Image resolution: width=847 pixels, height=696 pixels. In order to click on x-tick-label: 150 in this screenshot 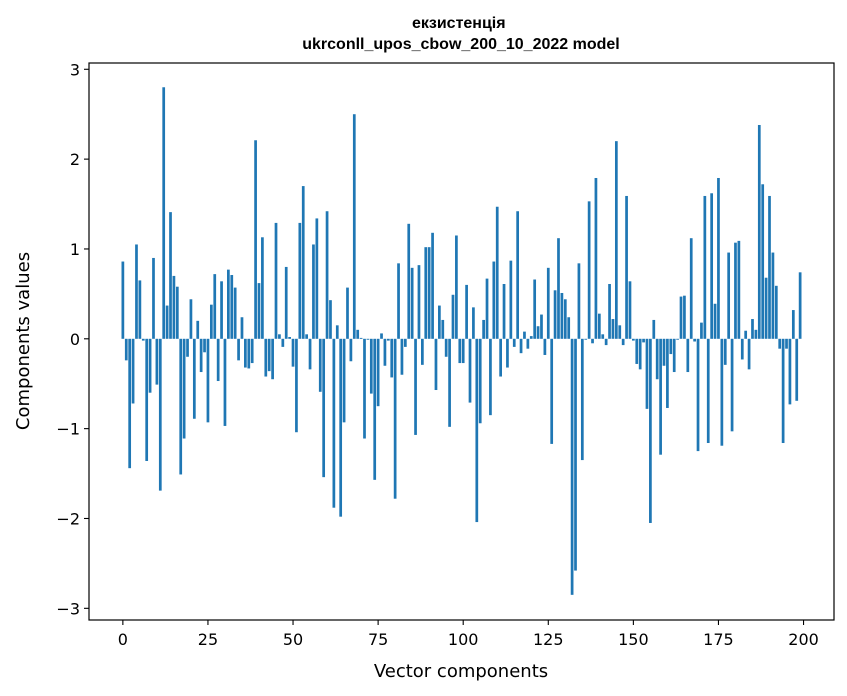, I will do `click(633, 639)`.